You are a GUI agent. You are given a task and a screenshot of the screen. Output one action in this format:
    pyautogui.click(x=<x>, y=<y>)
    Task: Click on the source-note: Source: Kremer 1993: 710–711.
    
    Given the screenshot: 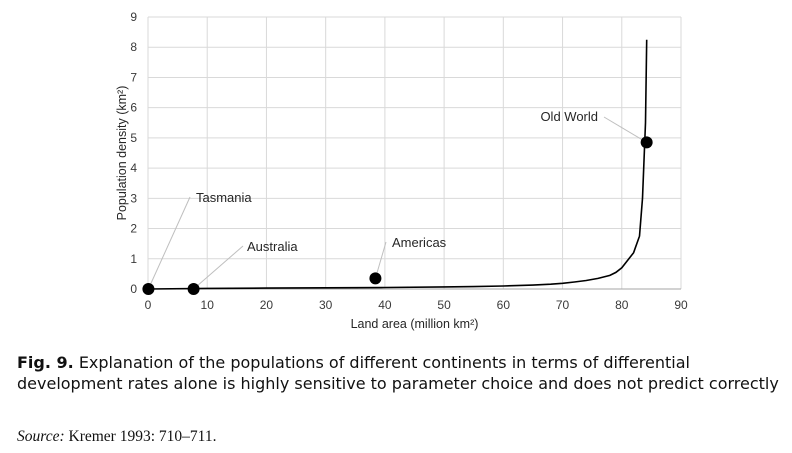 What is the action you would take?
    pyautogui.click(x=116, y=437)
    